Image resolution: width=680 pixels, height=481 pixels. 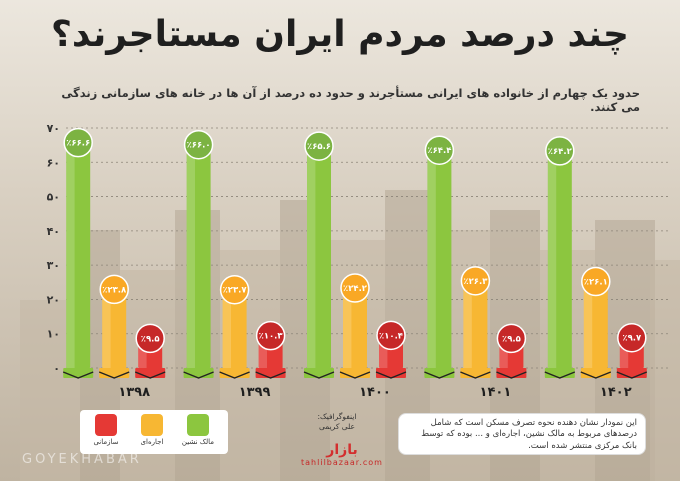 I want to click on data-label: ٪۶۶.۶, so click(x=78, y=144).